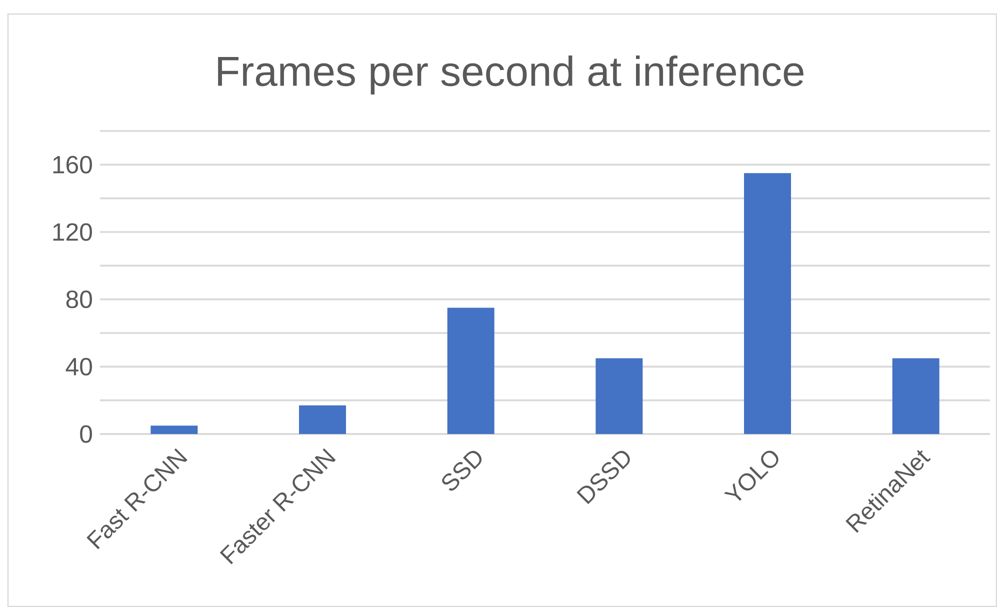 This screenshot has width=997, height=607. What do you see at coordinates (86, 434) in the screenshot?
I see `y-tick-label: 0` at bounding box center [86, 434].